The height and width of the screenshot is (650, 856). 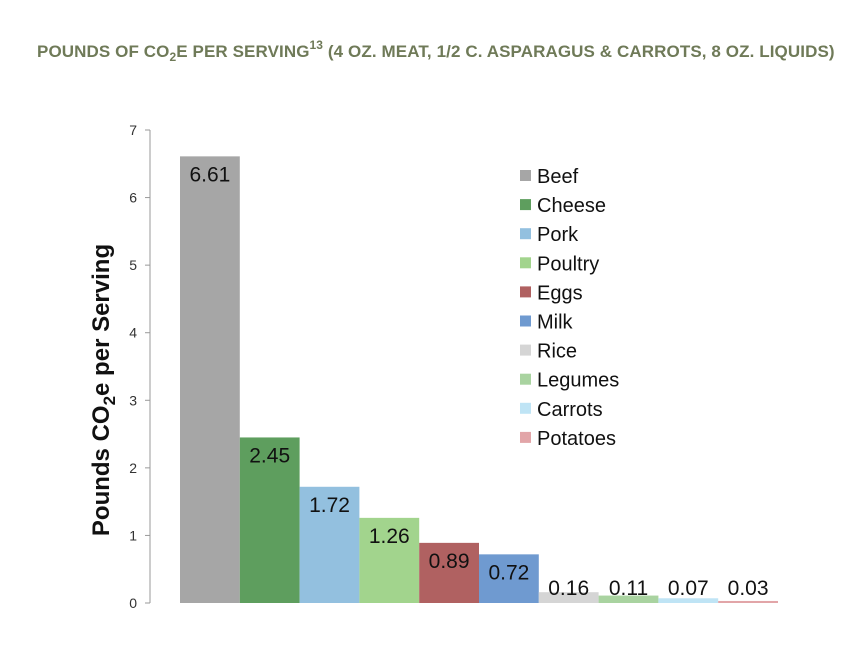 What do you see at coordinates (688, 588) in the screenshot?
I see `data-label-carrots: 0.07` at bounding box center [688, 588].